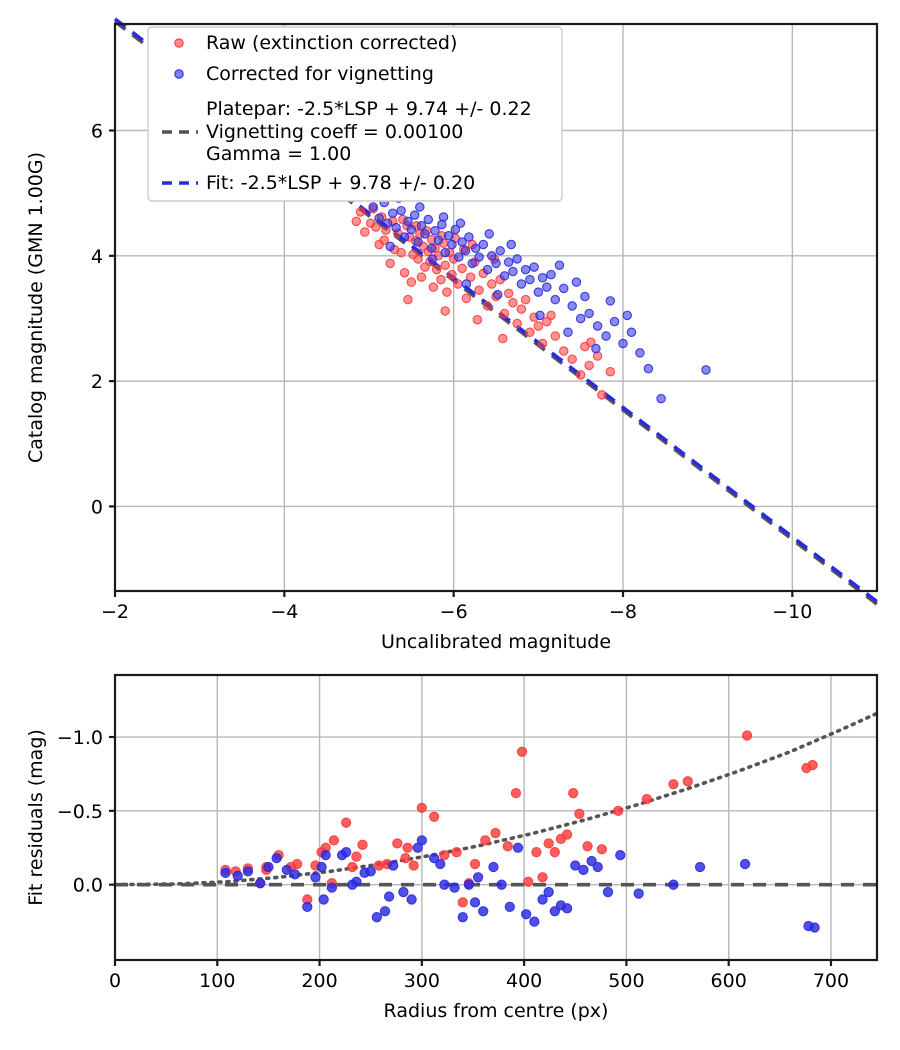 This screenshot has width=900, height=1050. I want to click on xtick-label-4: 400, so click(524, 981).